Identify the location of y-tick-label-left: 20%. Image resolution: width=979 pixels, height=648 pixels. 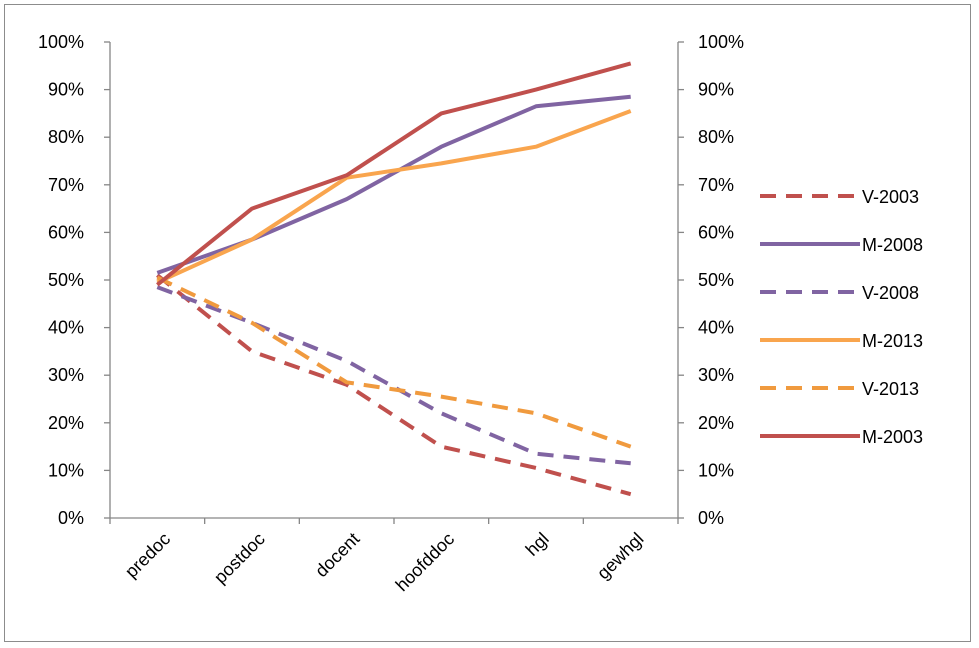
(66, 423).